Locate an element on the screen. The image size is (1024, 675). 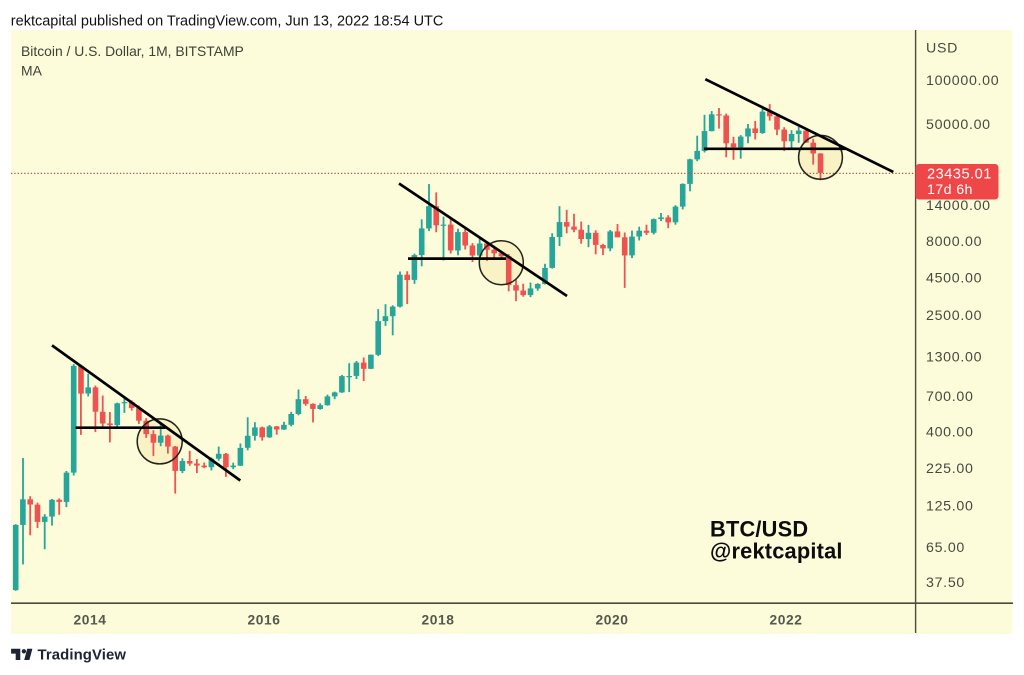
svg-text: 2500.00 is located at coordinates (954, 316).